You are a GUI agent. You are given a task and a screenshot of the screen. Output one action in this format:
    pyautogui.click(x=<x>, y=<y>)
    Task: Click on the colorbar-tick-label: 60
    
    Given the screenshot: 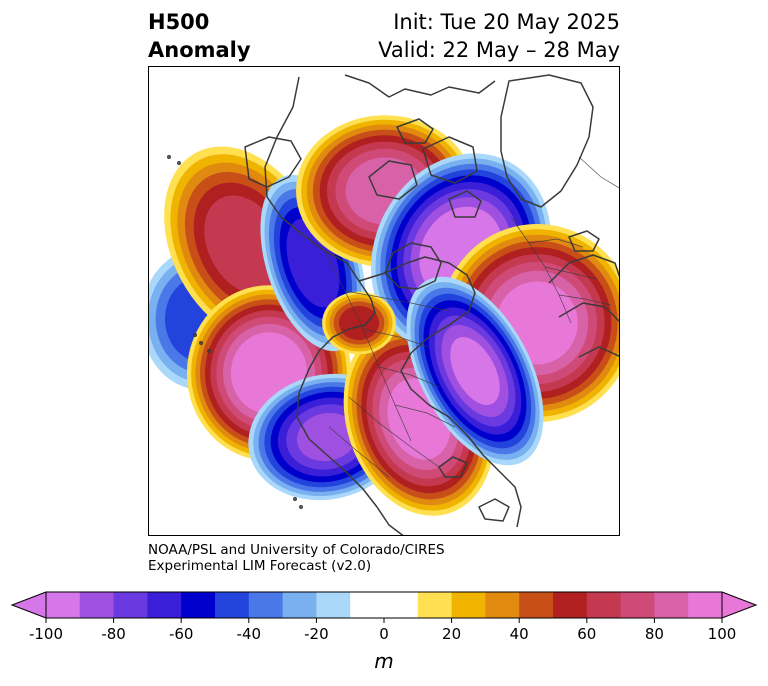 What is the action you would take?
    pyautogui.click(x=586, y=634)
    